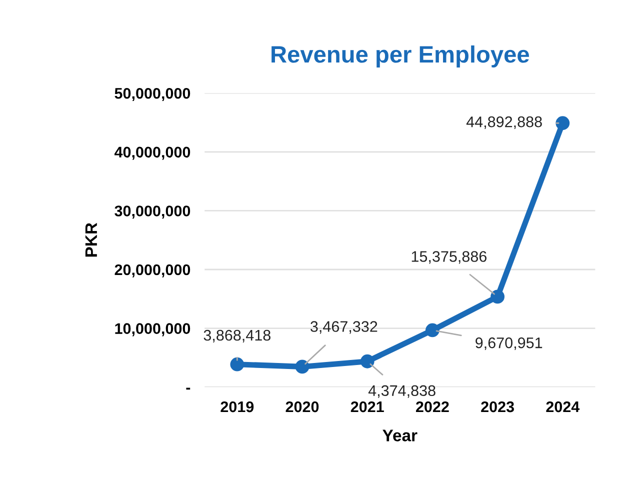  What do you see at coordinates (504, 123) in the screenshot?
I see `data-label: 44,892,888` at bounding box center [504, 123].